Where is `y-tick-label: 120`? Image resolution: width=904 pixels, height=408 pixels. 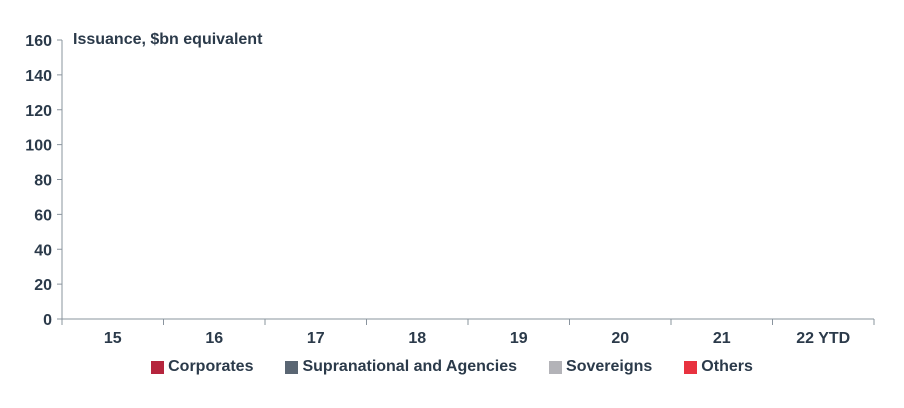
y-tick-label: 120 is located at coordinates (38, 111).